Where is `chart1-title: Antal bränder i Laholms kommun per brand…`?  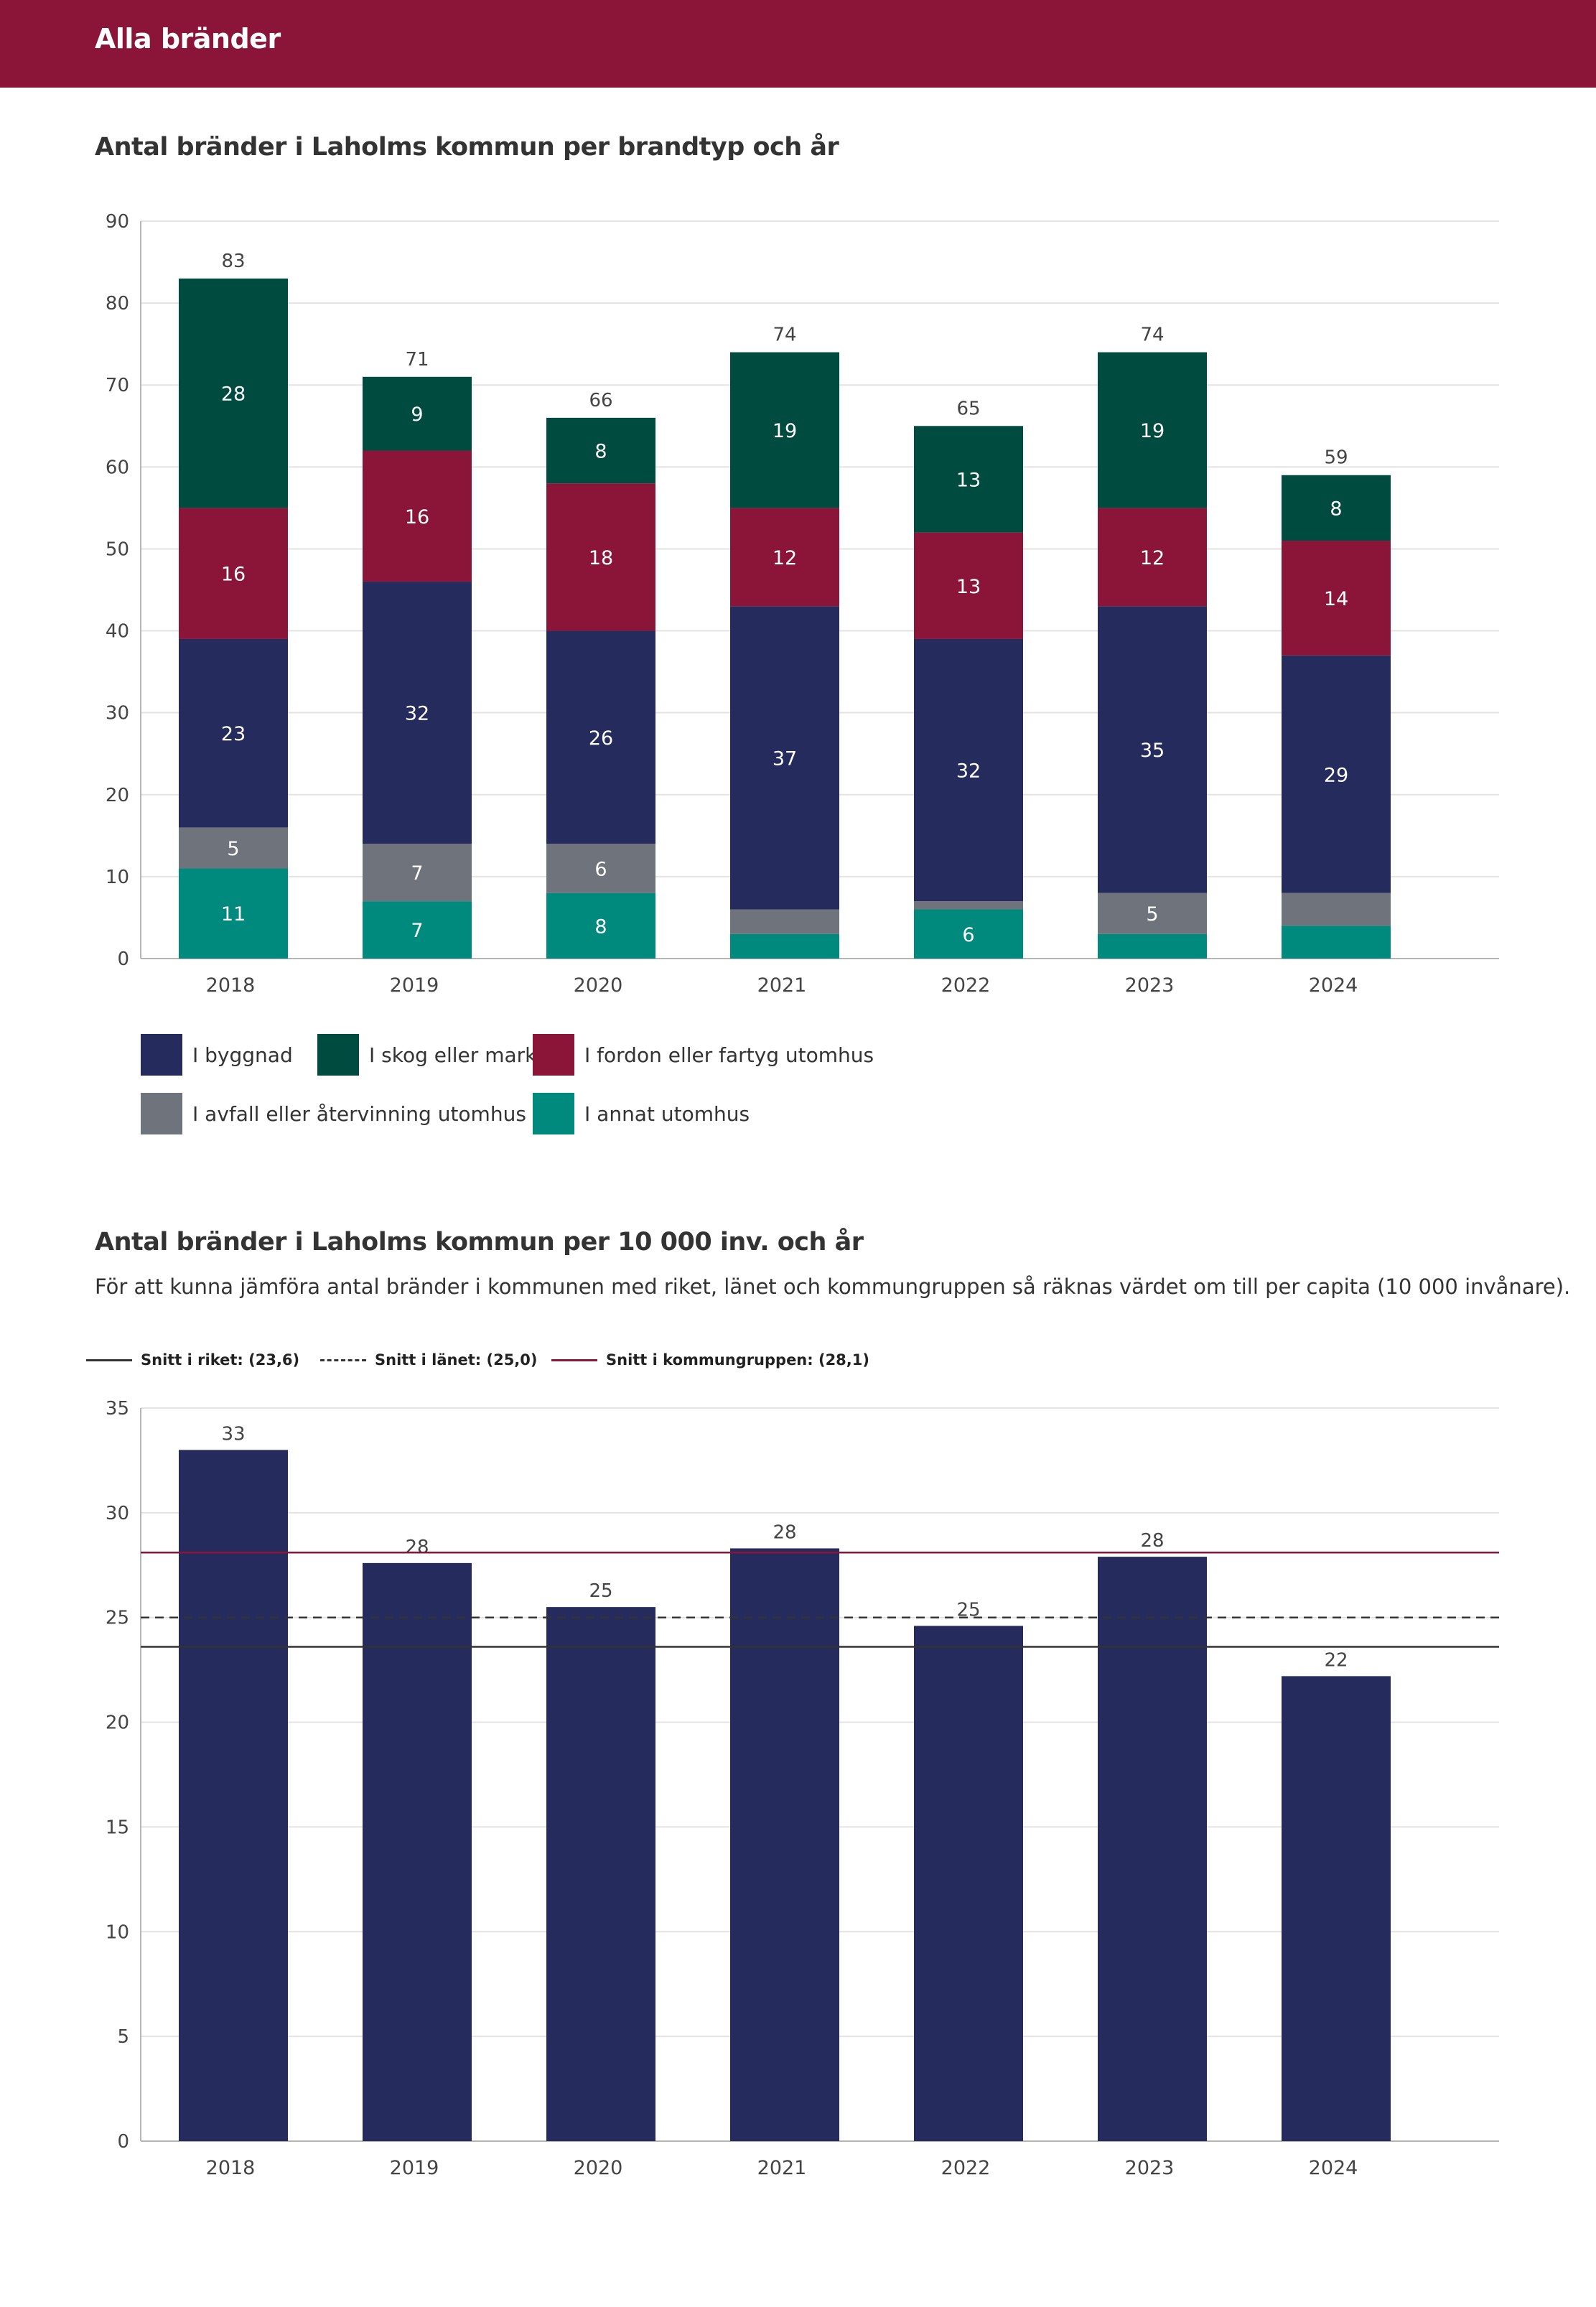 chart1-title: Antal bränder i Laholms kommun per brand… is located at coordinates (467, 147).